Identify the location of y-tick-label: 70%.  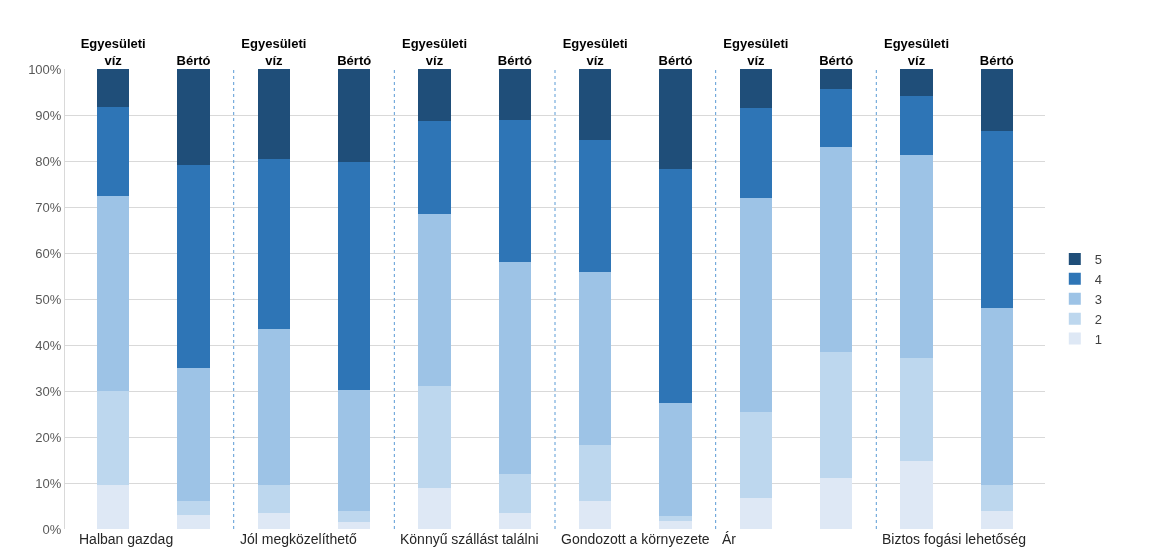
(48, 207).